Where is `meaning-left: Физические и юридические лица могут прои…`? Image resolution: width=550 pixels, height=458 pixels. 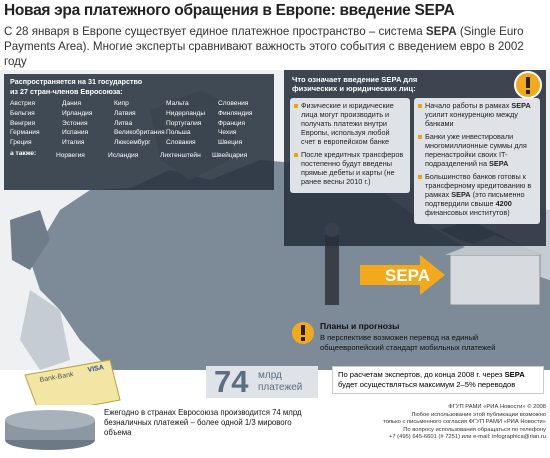 meaning-left: Физические и юридические лица могут прои… is located at coordinates (350, 145).